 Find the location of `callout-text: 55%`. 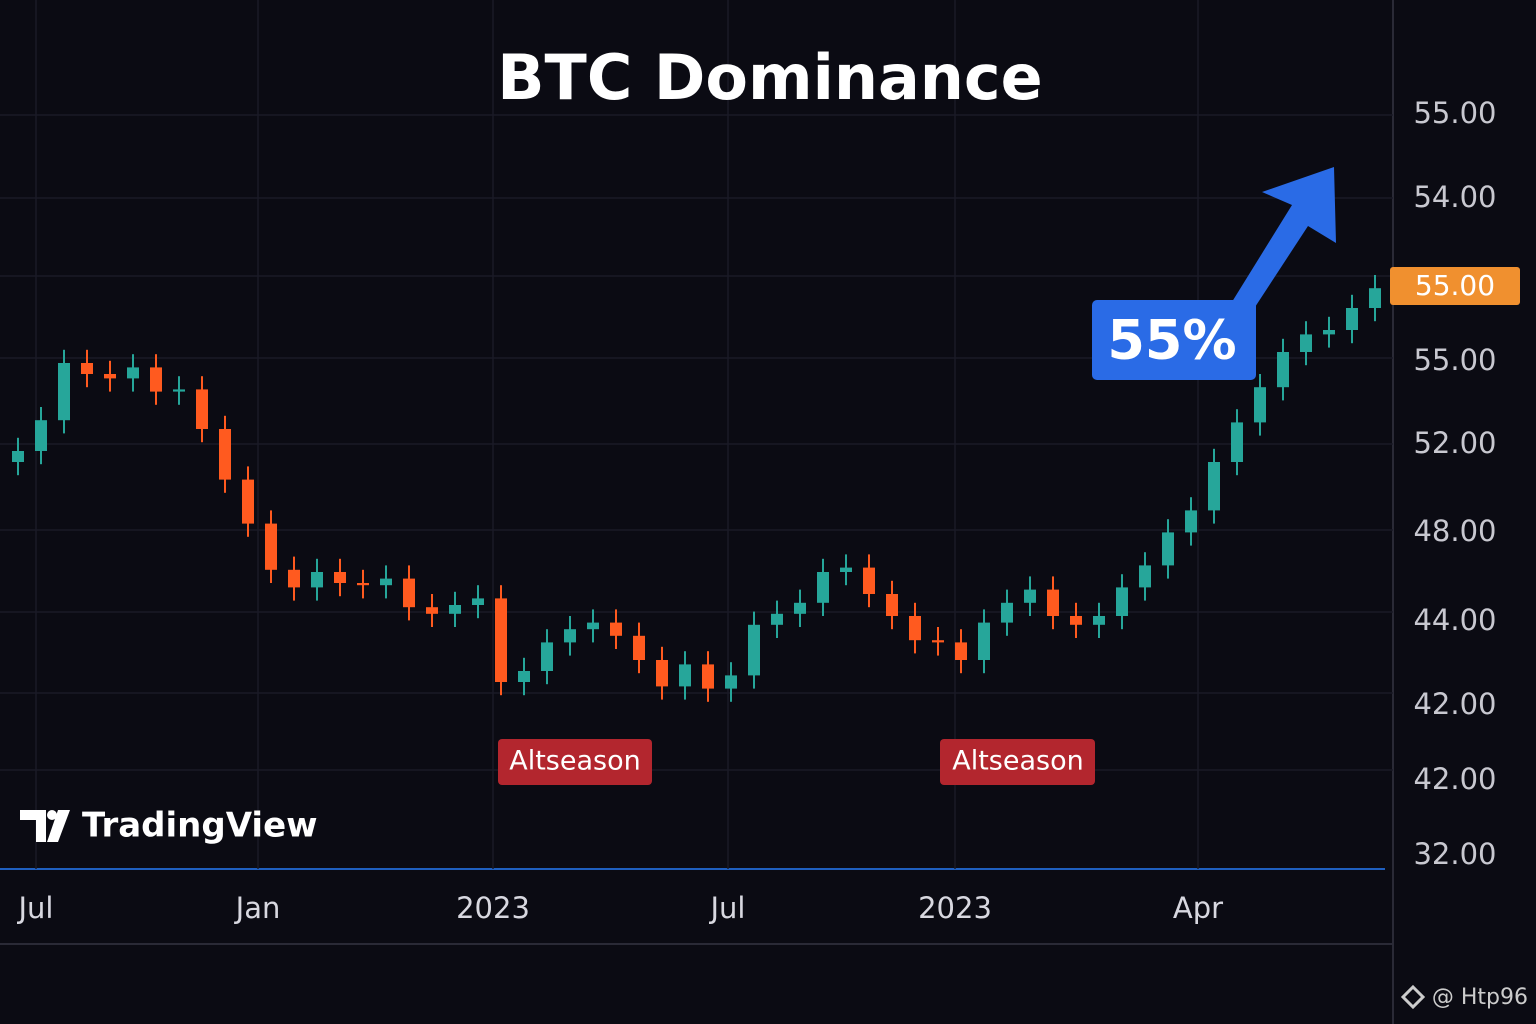

callout-text: 55% is located at coordinates (1171, 340).